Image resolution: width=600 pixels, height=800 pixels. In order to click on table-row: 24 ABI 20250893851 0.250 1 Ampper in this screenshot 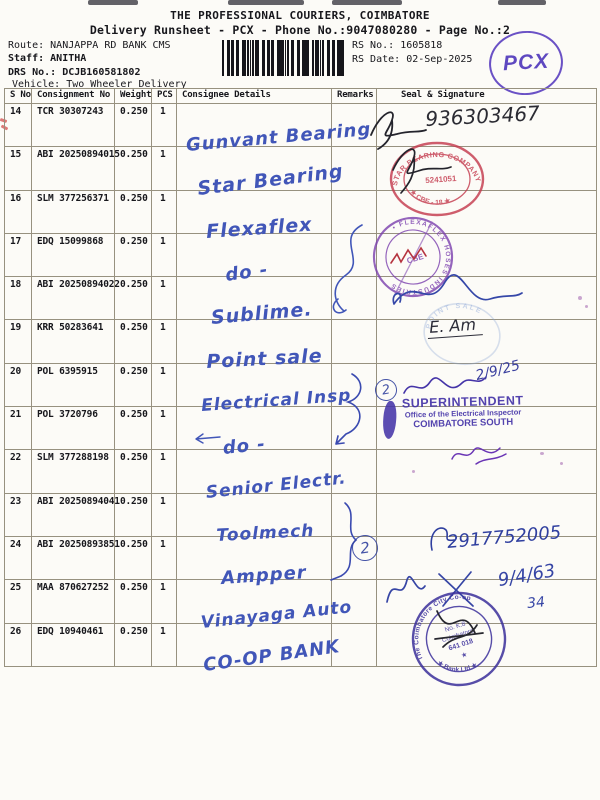, I will do `click(300, 562)`.